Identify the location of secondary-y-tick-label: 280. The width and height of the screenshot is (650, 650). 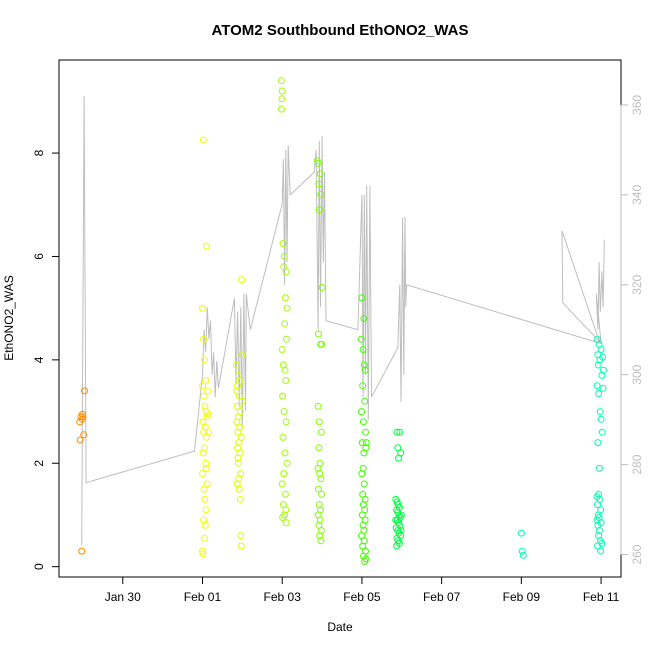
(637, 464).